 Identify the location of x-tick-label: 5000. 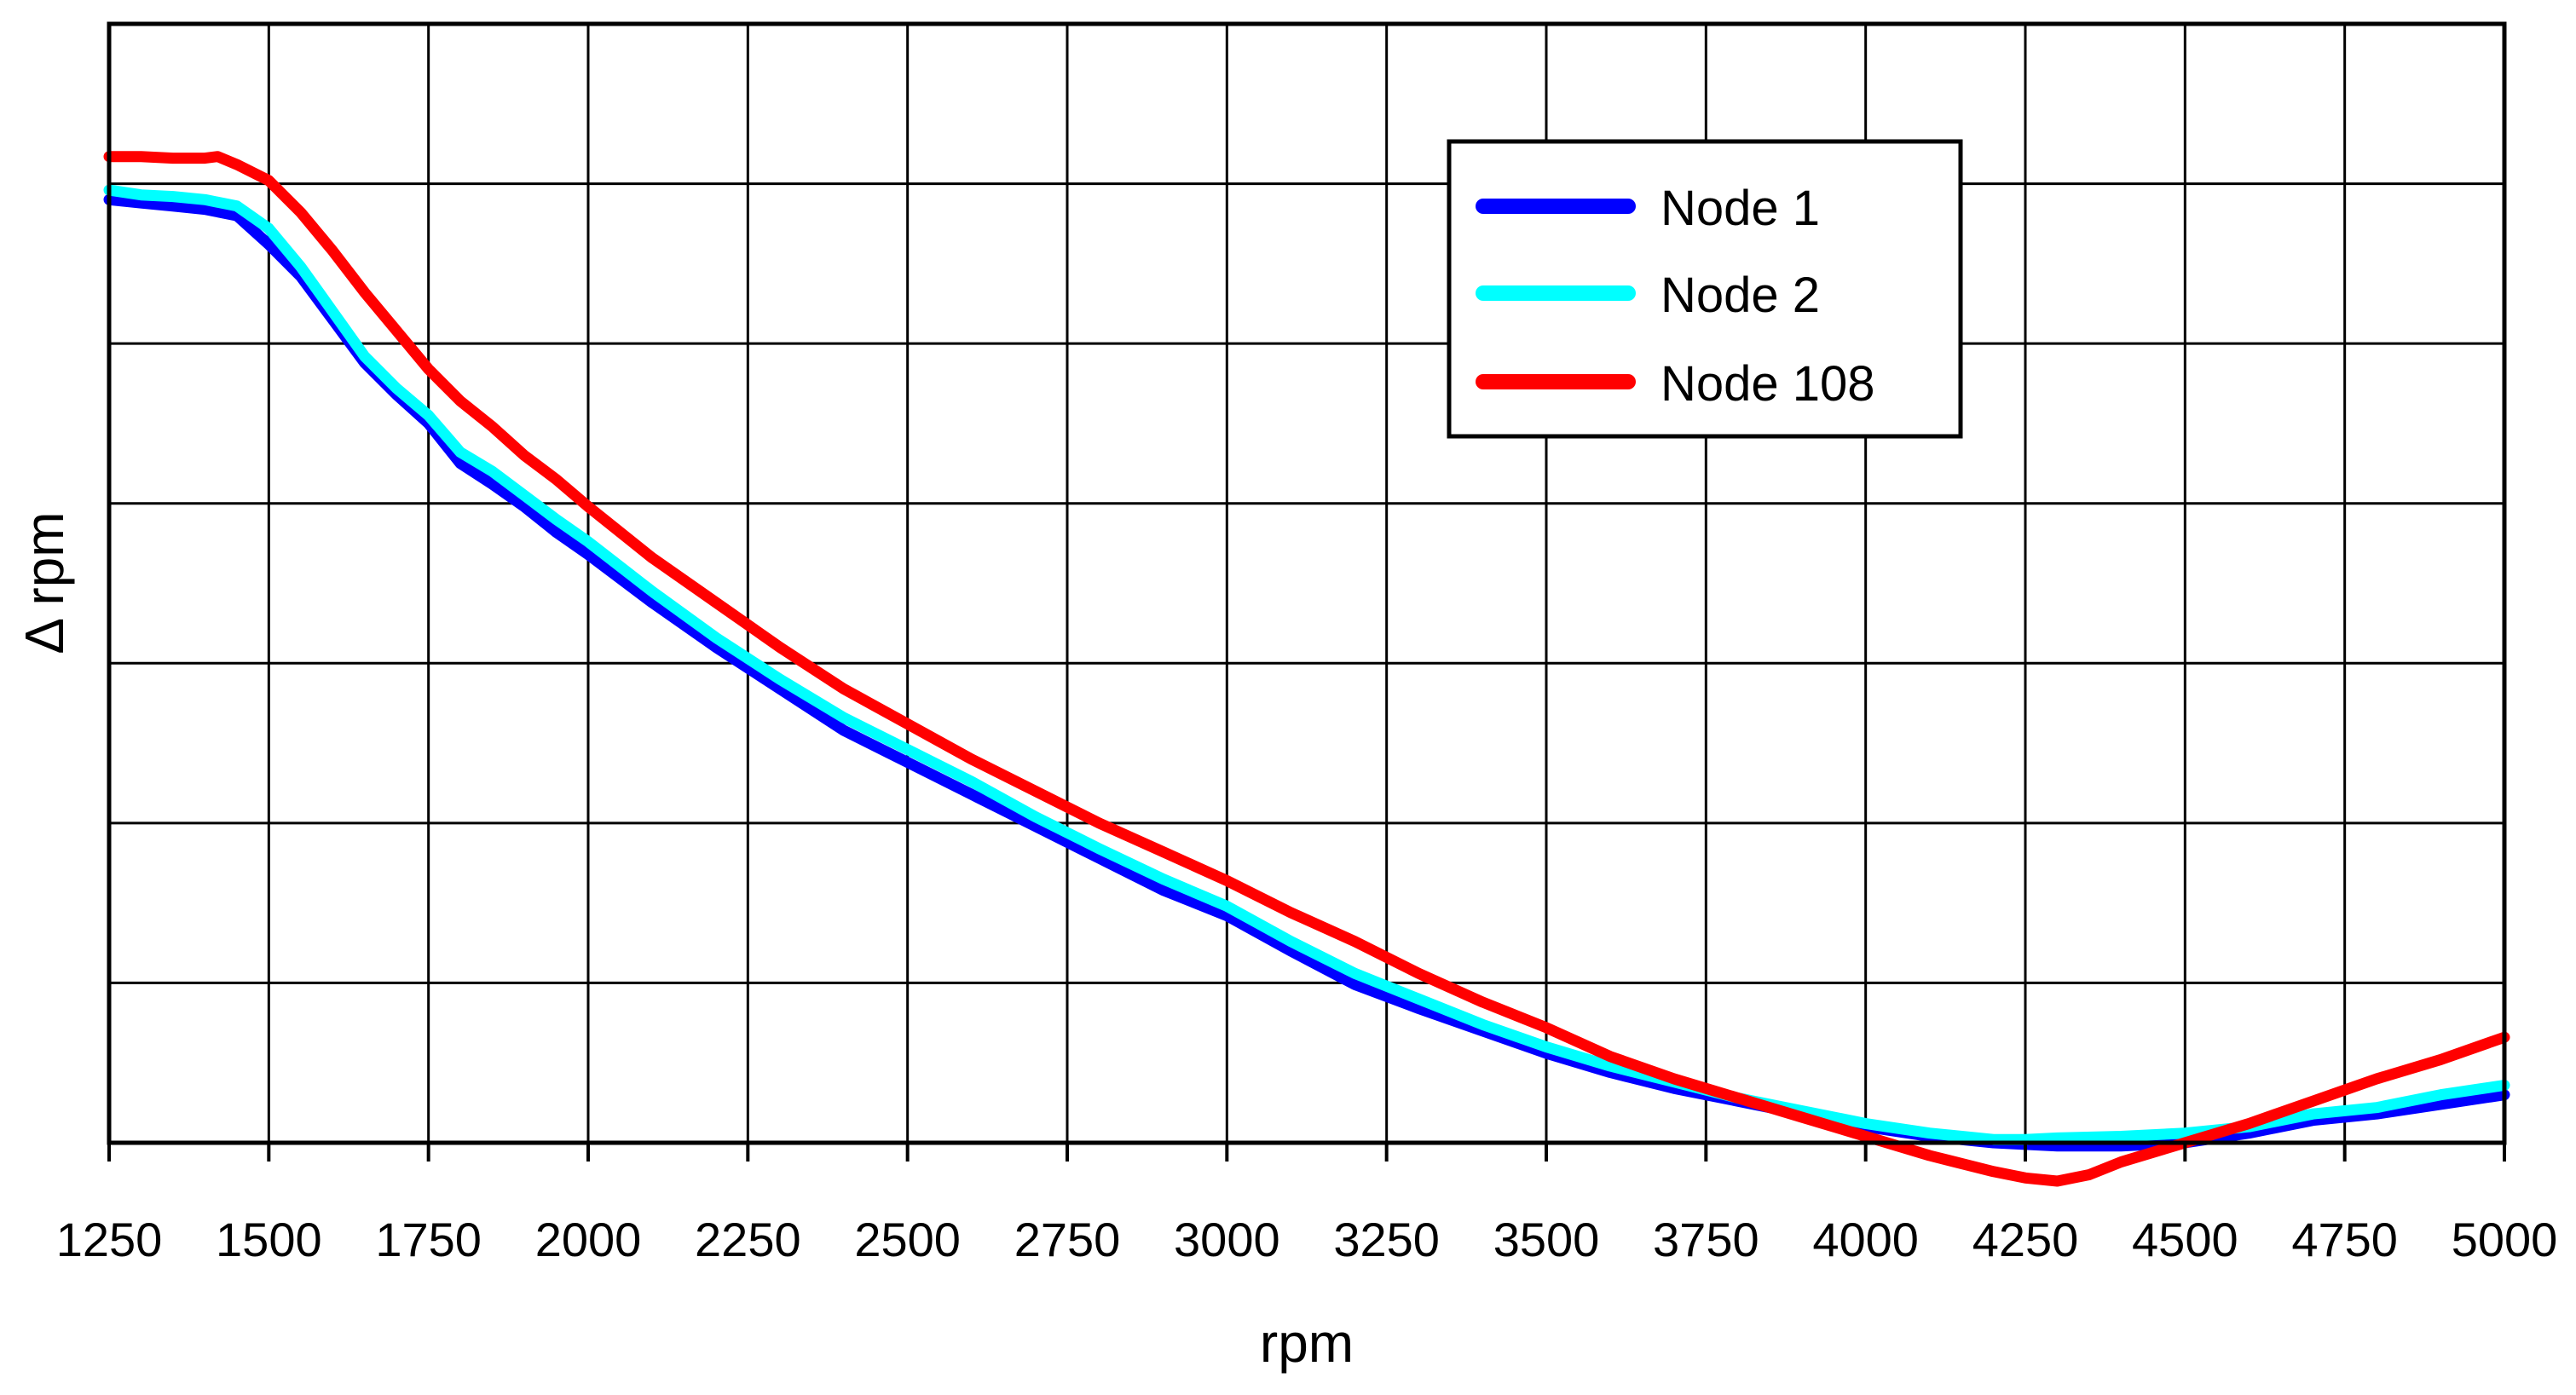
(2505, 1239).